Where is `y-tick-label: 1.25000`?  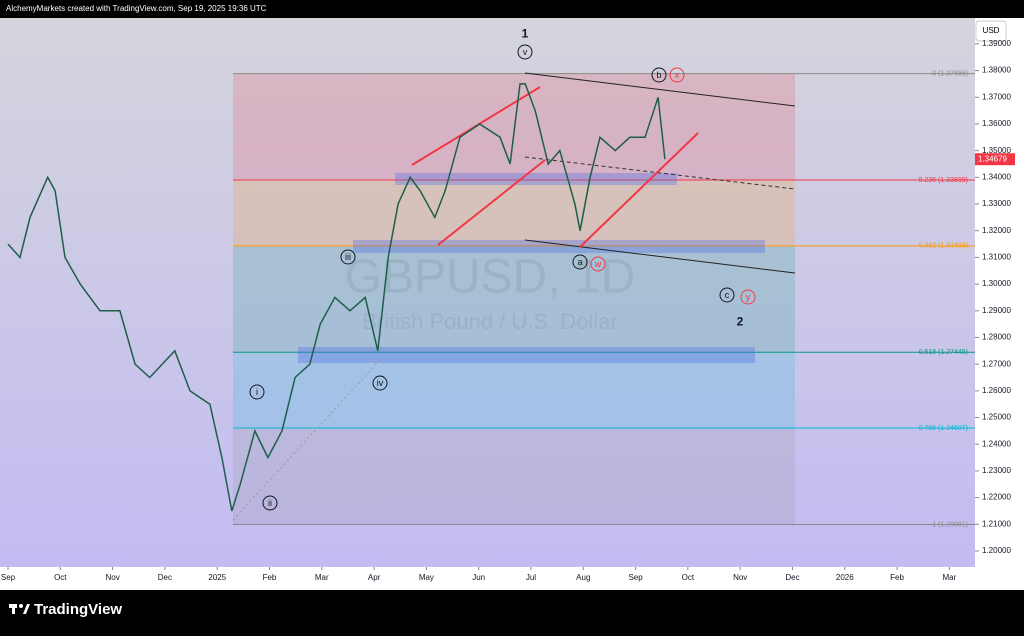
y-tick-label: 1.25000 is located at coordinates (996, 417).